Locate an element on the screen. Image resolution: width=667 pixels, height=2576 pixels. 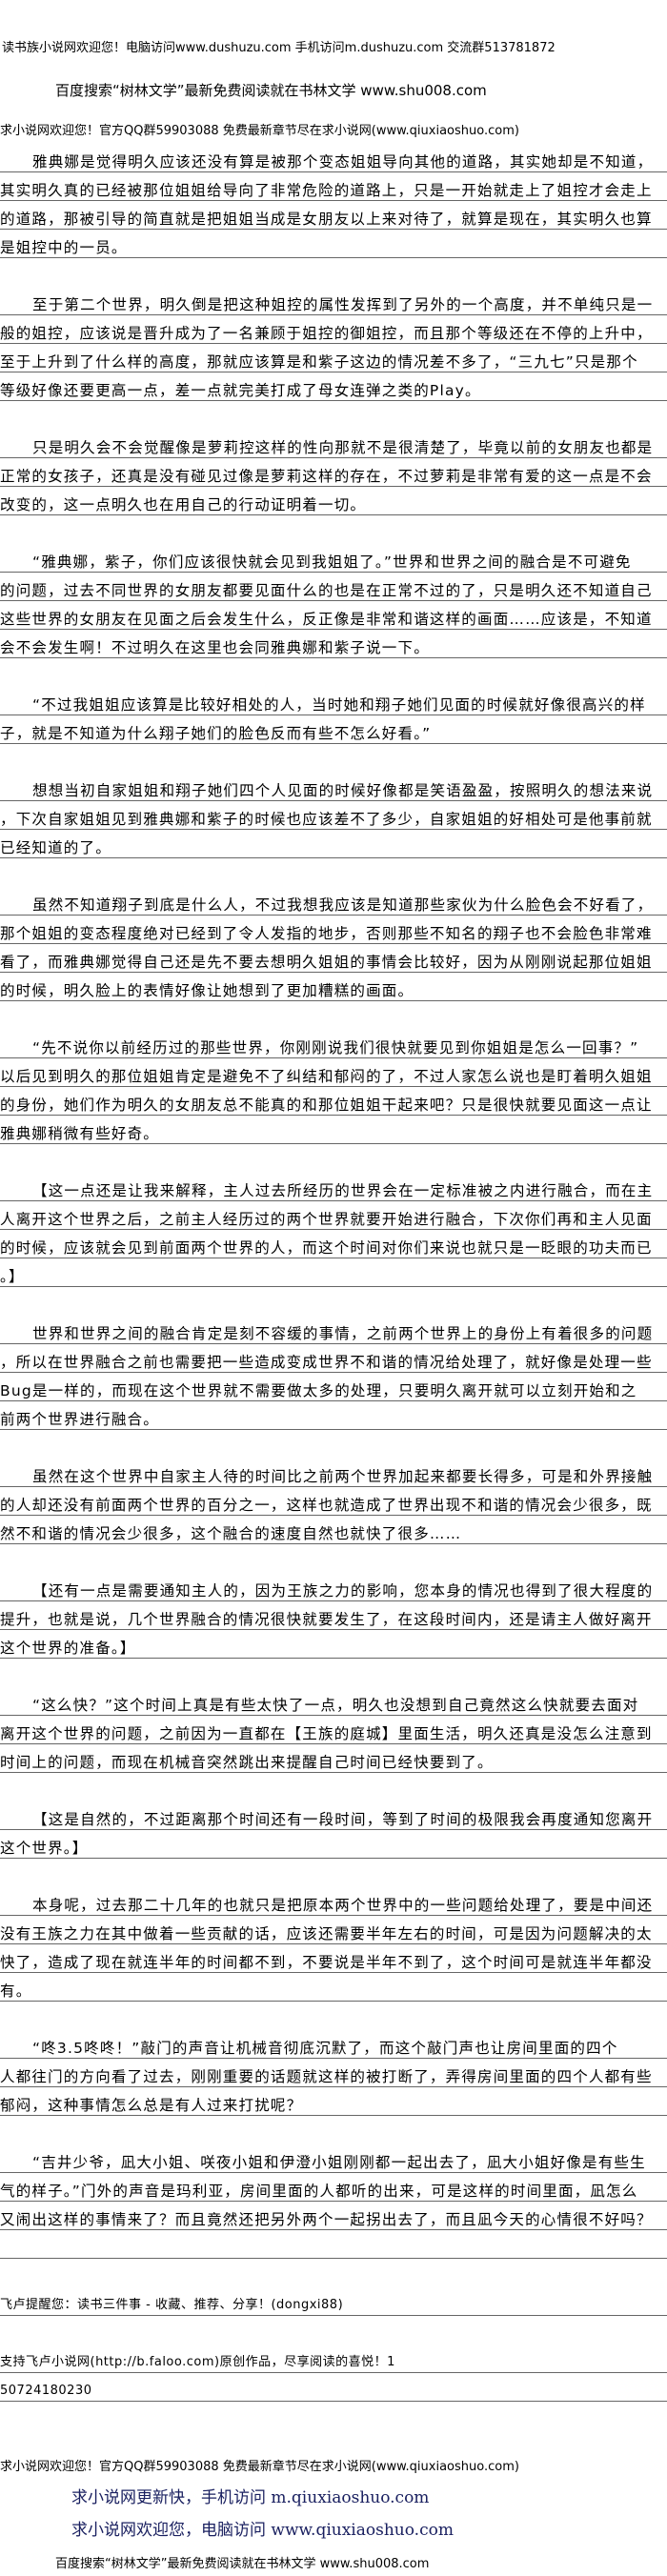
paragraph-line-text: 虽然在这个世界中自家主人待的时间比之前两个世界加起来都要长得多，可是和外界接触 is located at coordinates (343, 1476).